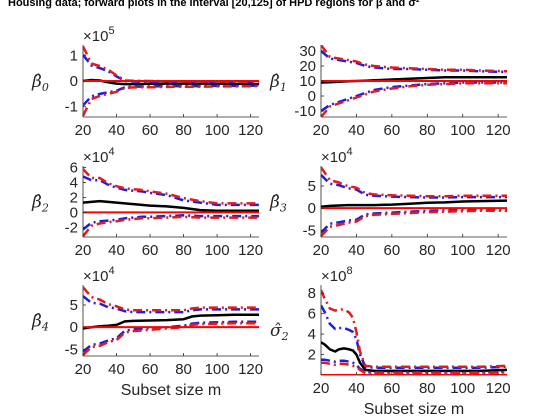 The width and height of the screenshot is (560, 420). I want to click on y-tick-label: 8, so click(312, 293).